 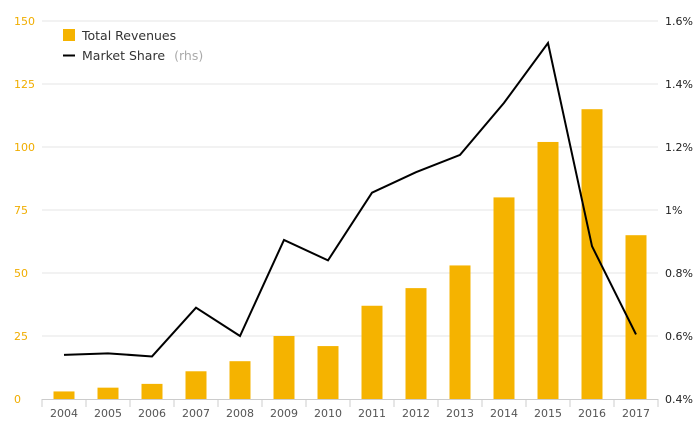 I want to click on legend-swatch-total-revenues, so click(x=69, y=35).